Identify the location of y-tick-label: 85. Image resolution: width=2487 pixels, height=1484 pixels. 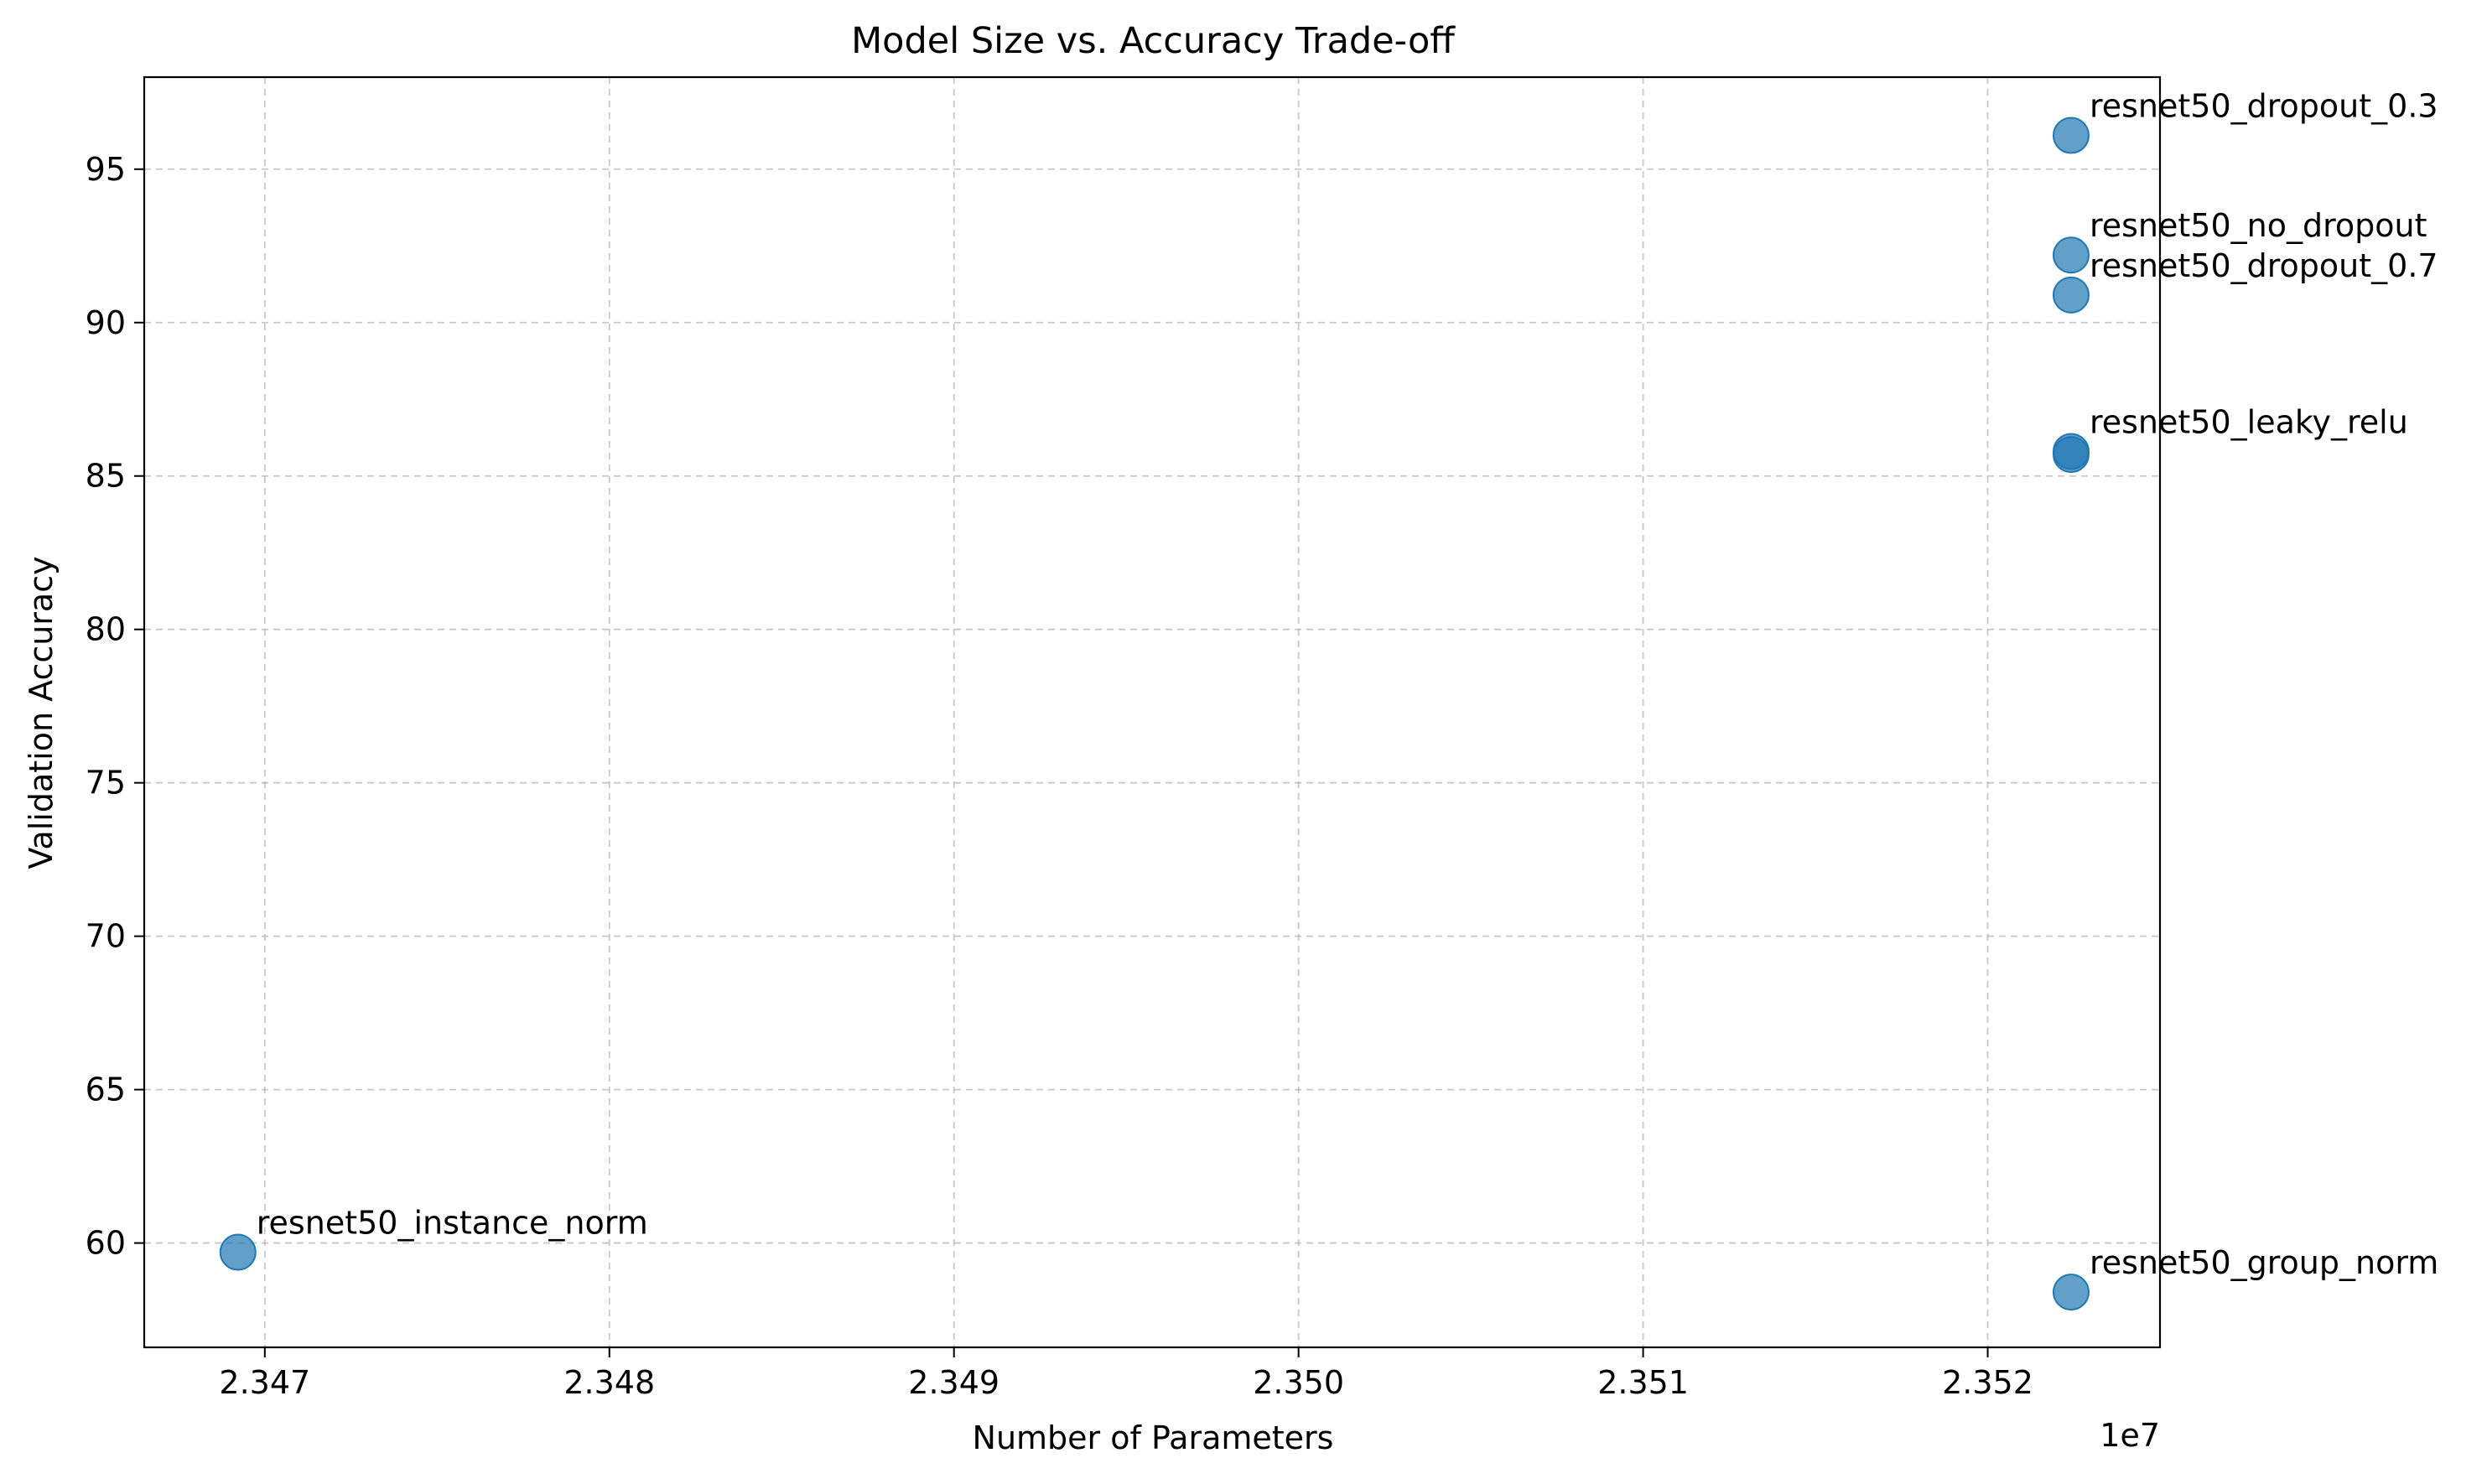
(106, 476).